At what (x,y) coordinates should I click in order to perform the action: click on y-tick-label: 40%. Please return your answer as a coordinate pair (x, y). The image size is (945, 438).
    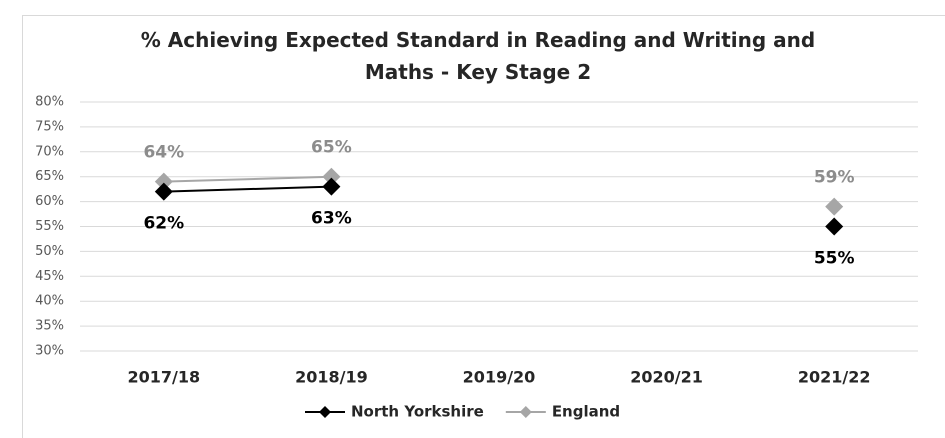
    Looking at the image, I should click on (49, 301).